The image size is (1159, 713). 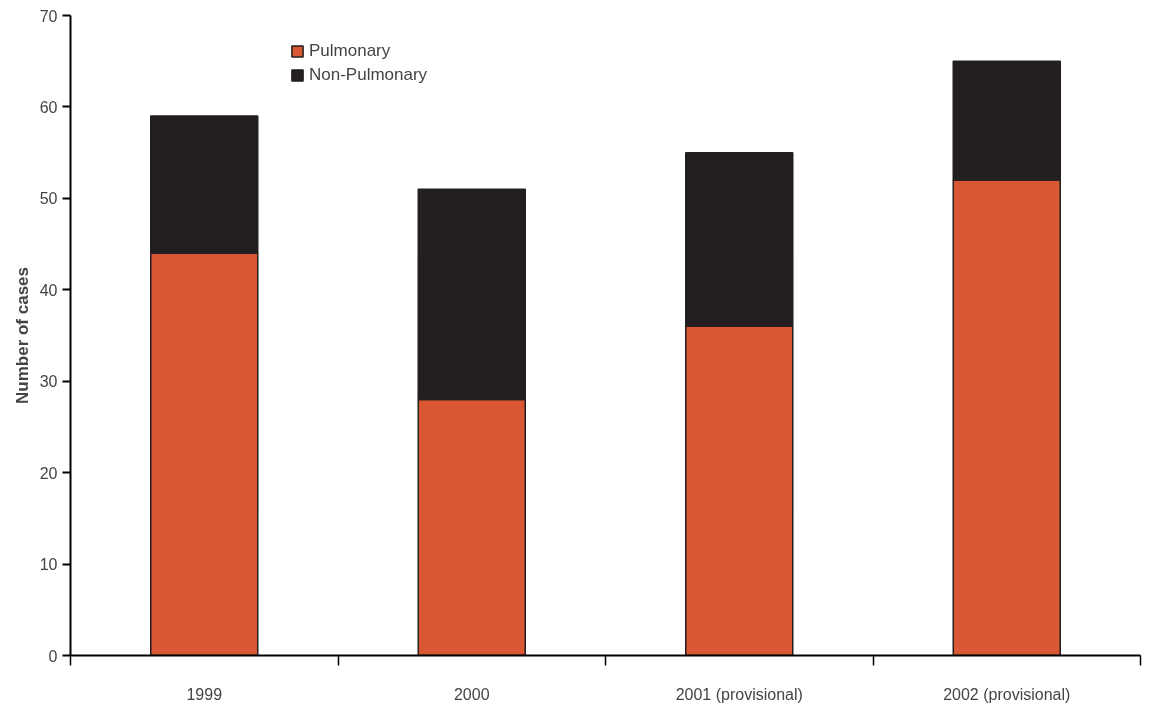 What do you see at coordinates (48, 290) in the screenshot?
I see `y-tick-label: 40` at bounding box center [48, 290].